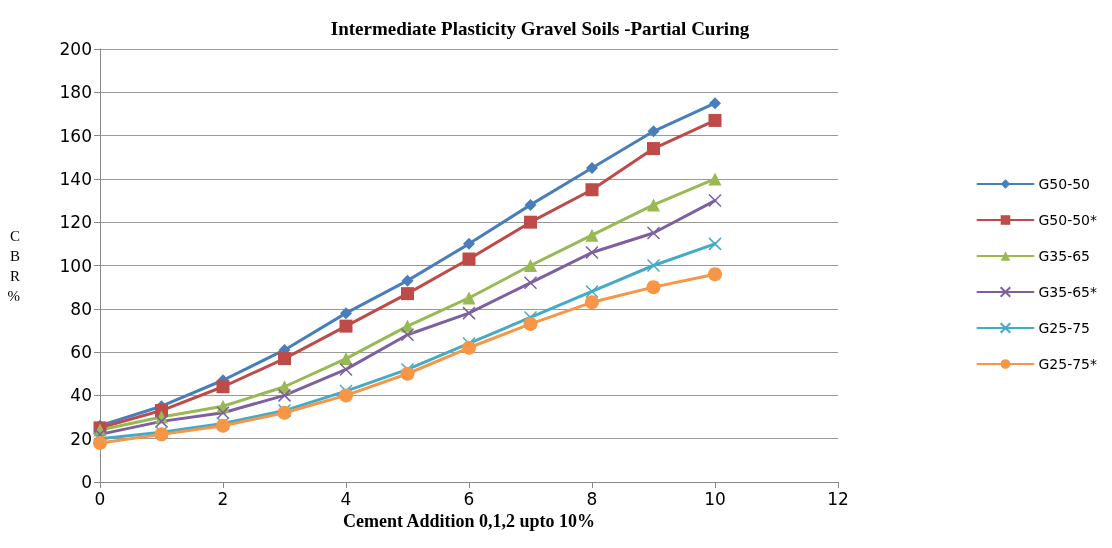  I want to click on y-tick-label: 20, so click(81, 438).